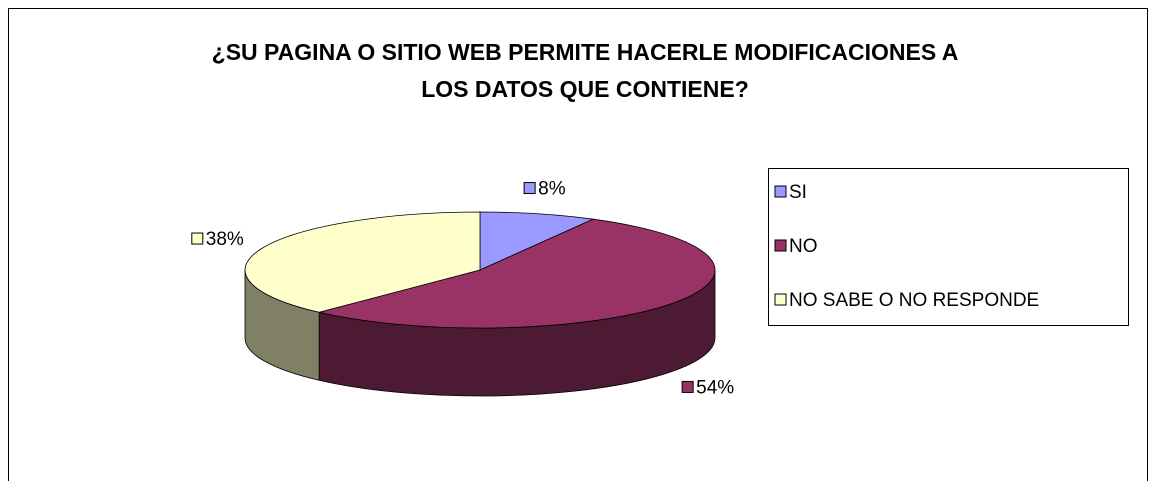 This screenshot has width=1156, height=481. Describe the element at coordinates (798, 192) in the screenshot. I see `legend-label: SI` at that location.